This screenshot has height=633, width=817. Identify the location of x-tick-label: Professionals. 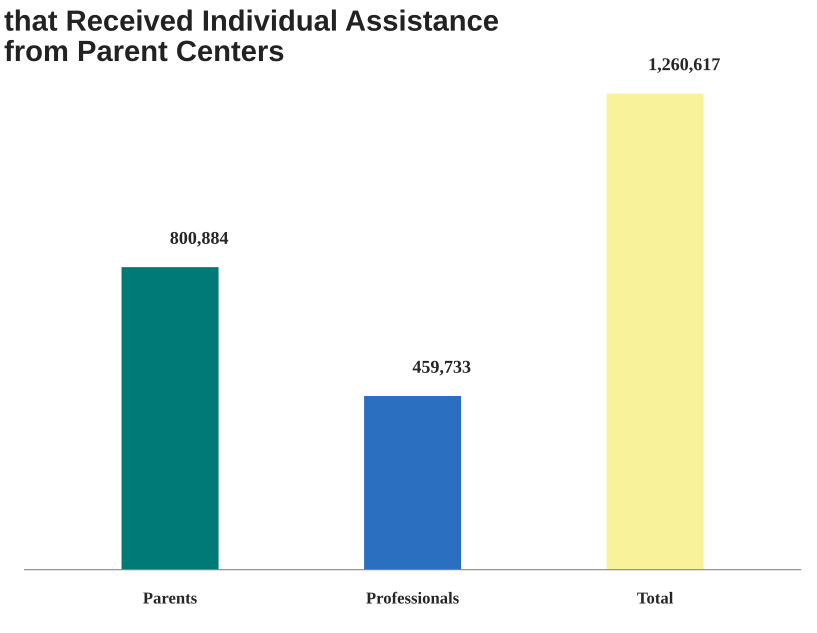
(412, 598).